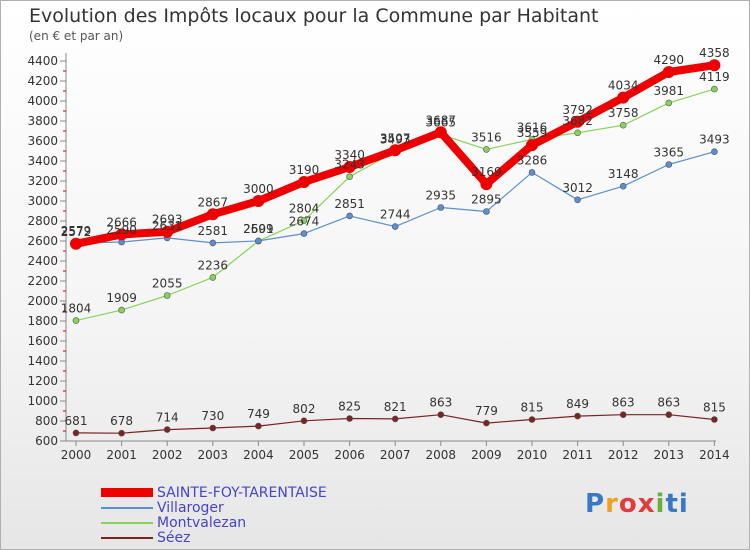  What do you see at coordinates (669, 91) in the screenshot?
I see `data-label-montvalezan: 3981` at bounding box center [669, 91].